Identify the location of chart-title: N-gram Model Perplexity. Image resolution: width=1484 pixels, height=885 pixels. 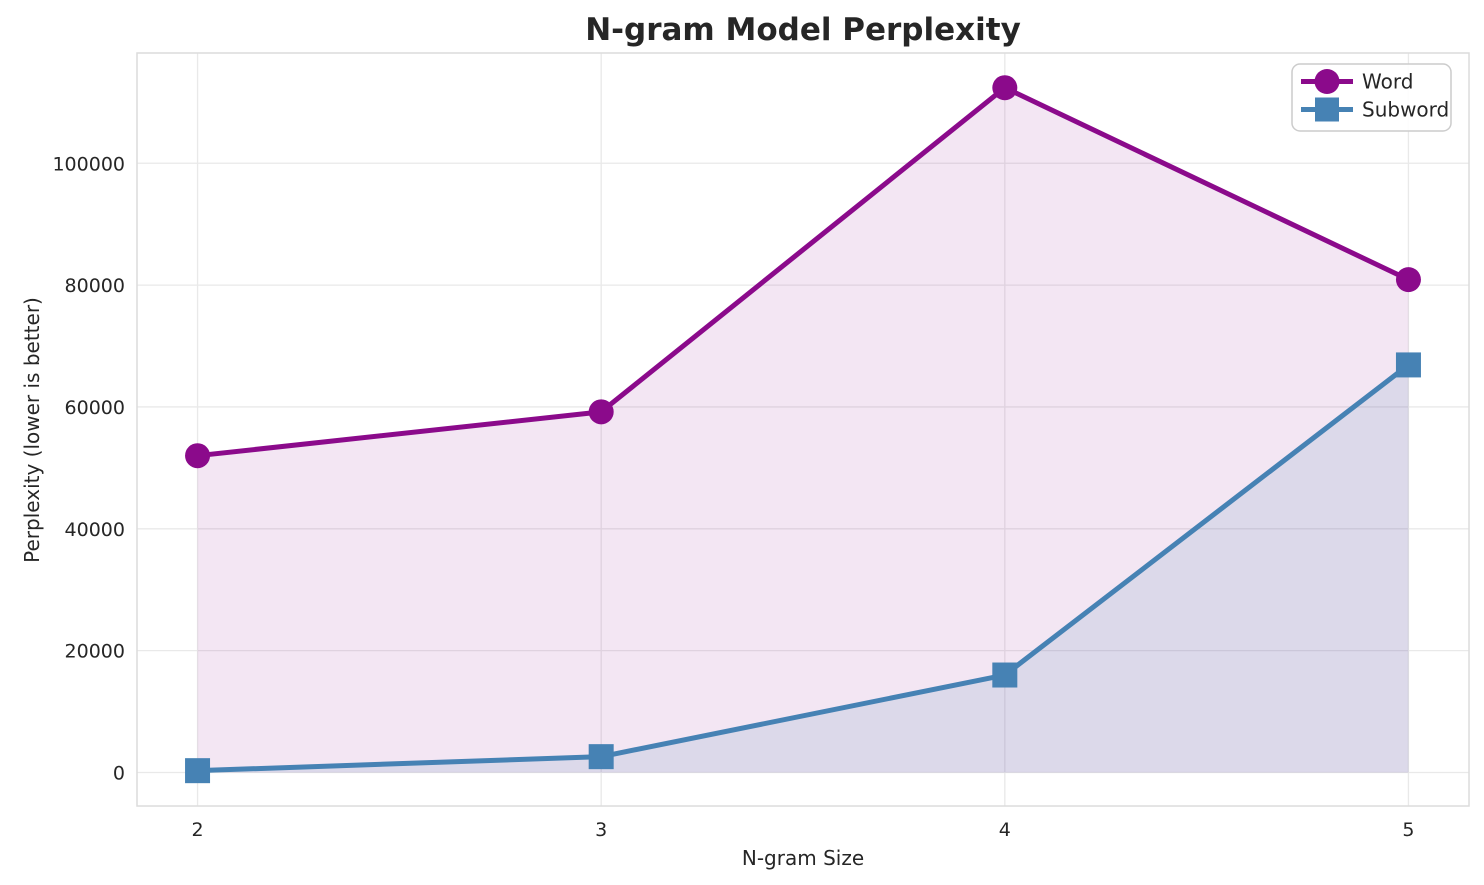
(803, 30).